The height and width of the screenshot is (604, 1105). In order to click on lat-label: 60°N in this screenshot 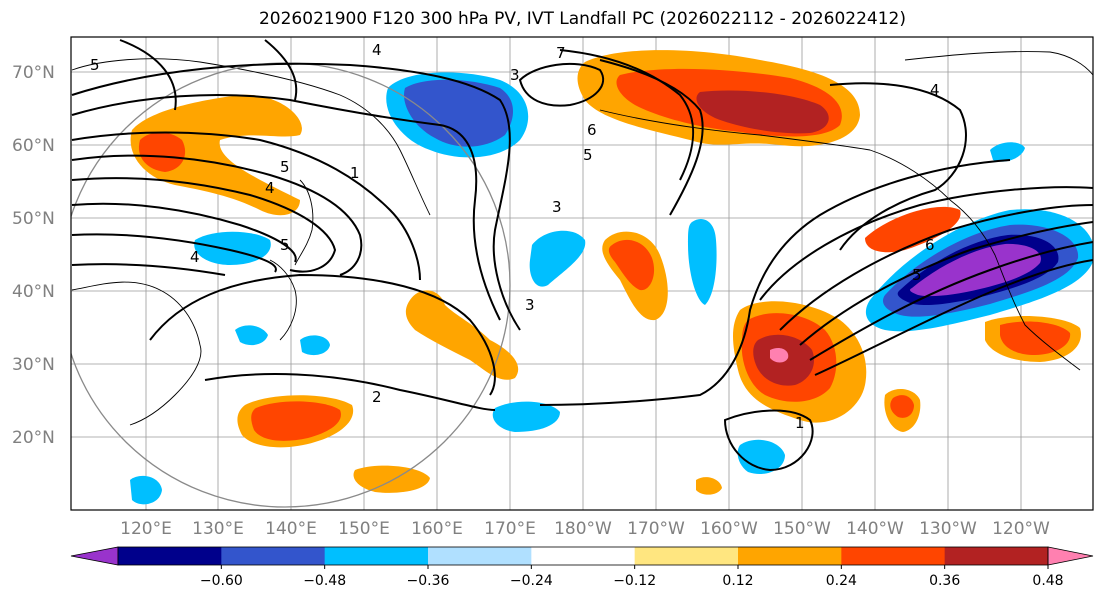, I will do `click(33, 146)`.